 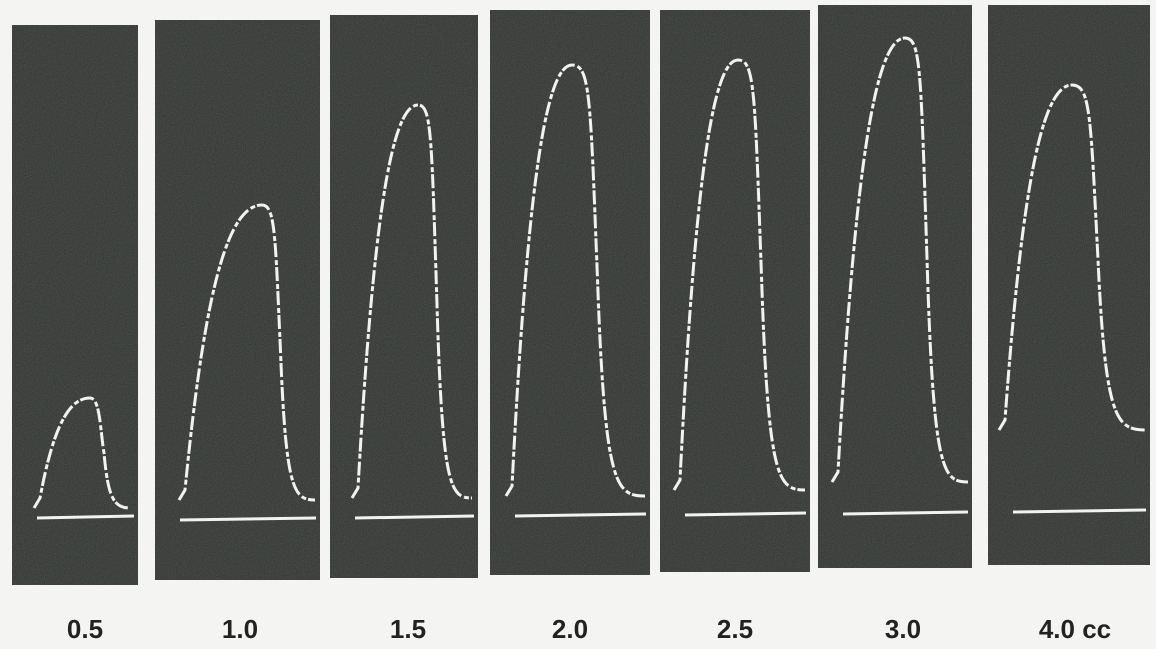 I want to click on panel-label: 1.5, so click(x=408, y=629).